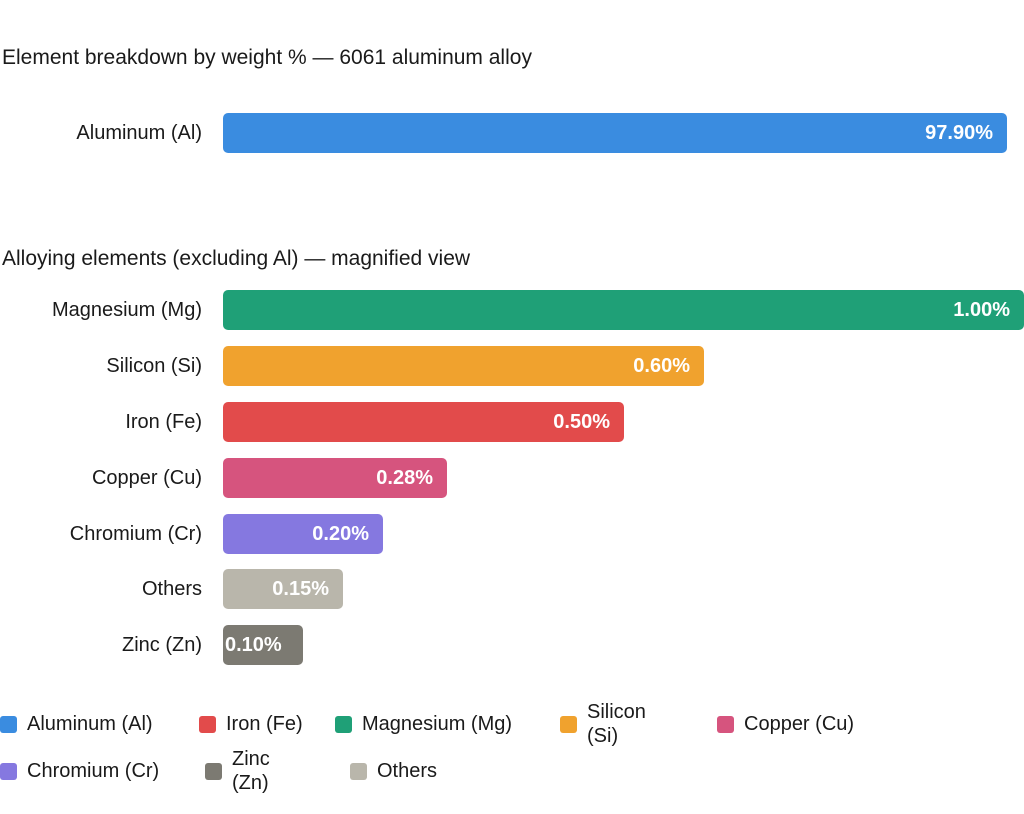 Image resolution: width=1024 pixels, height=814 pixels. Describe the element at coordinates (437, 724) in the screenshot. I see `legend-label: Magnesium (Mg)` at that location.